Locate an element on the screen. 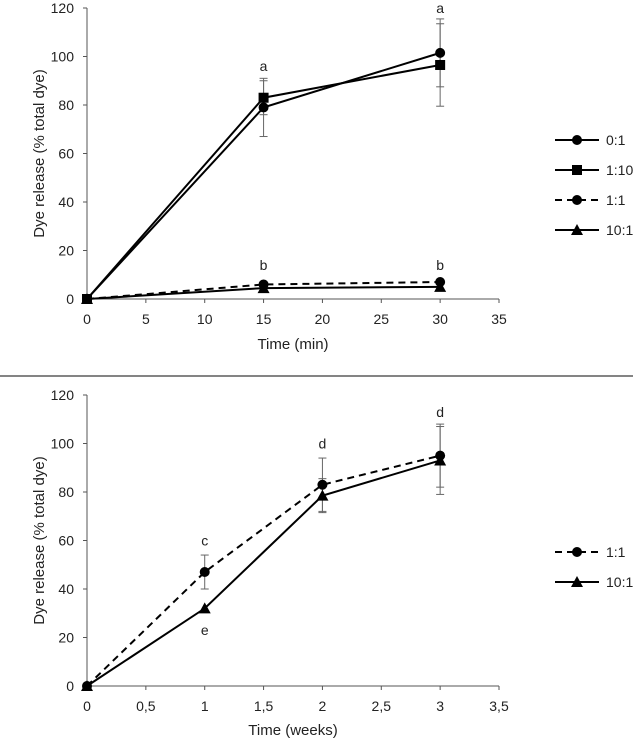 This screenshot has height=742, width=633. annotation-label: e is located at coordinates (205, 630).